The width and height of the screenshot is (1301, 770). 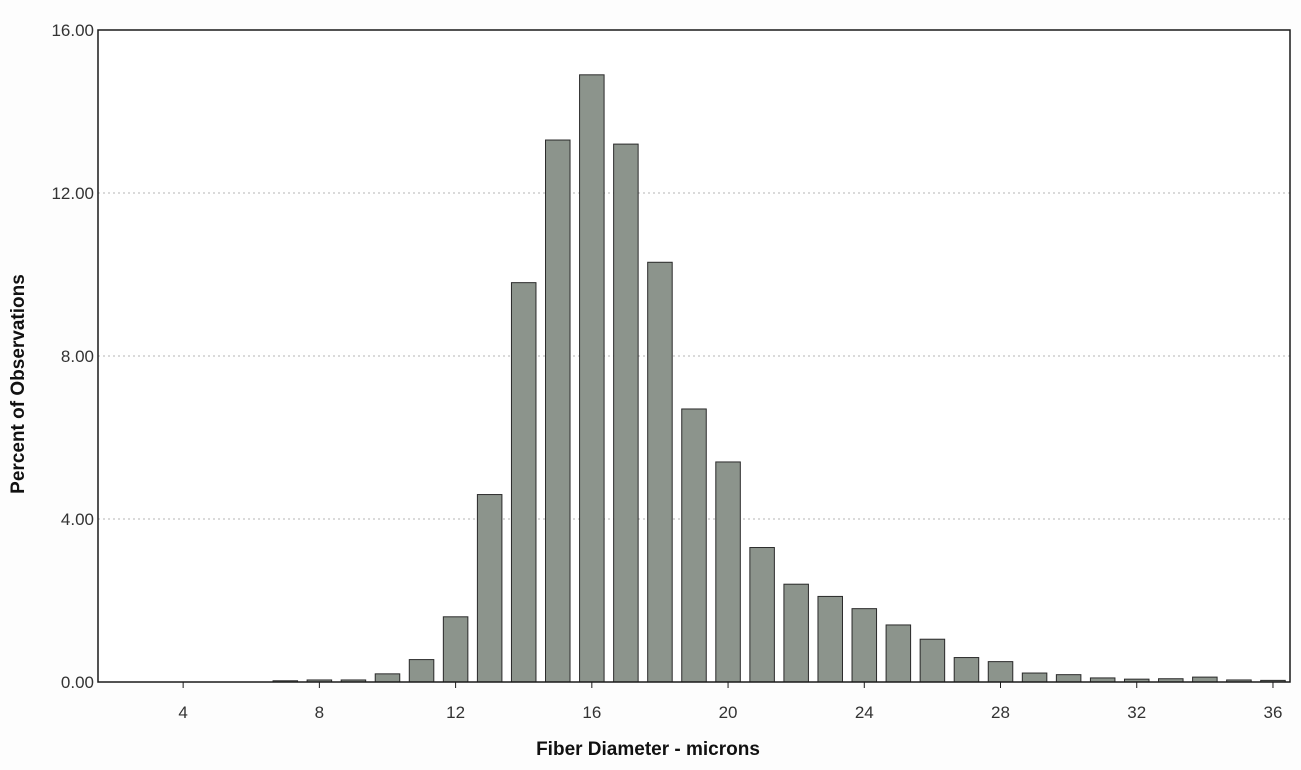 What do you see at coordinates (728, 712) in the screenshot?
I see `x-tick-label: 20` at bounding box center [728, 712].